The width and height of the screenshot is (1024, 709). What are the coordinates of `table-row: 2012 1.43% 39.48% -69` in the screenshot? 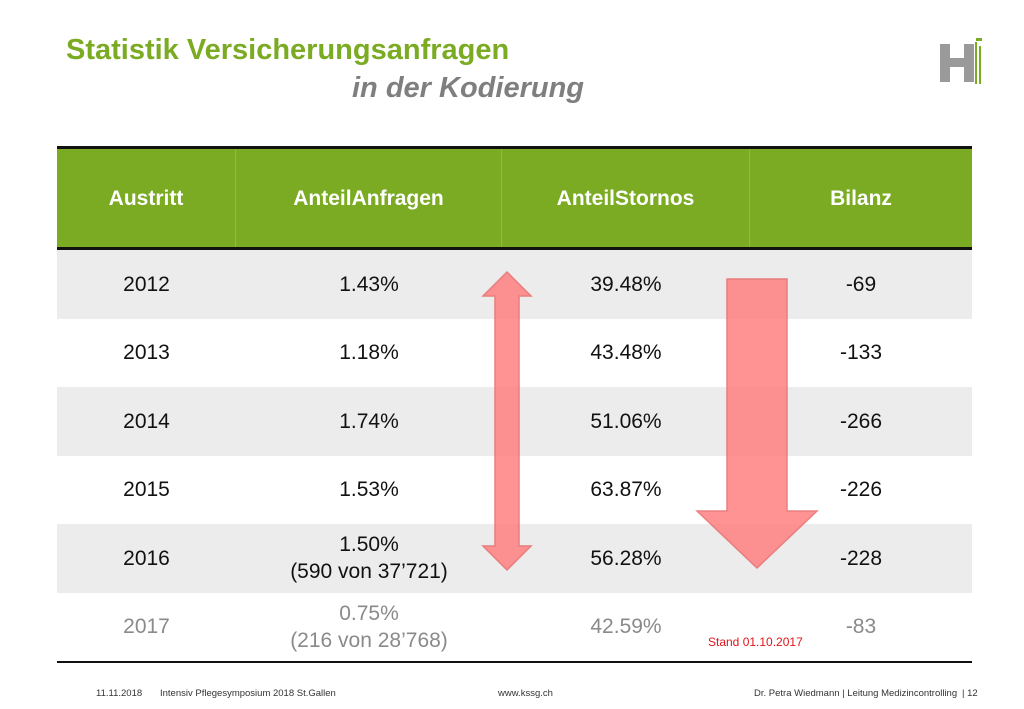 It's located at (514, 284).